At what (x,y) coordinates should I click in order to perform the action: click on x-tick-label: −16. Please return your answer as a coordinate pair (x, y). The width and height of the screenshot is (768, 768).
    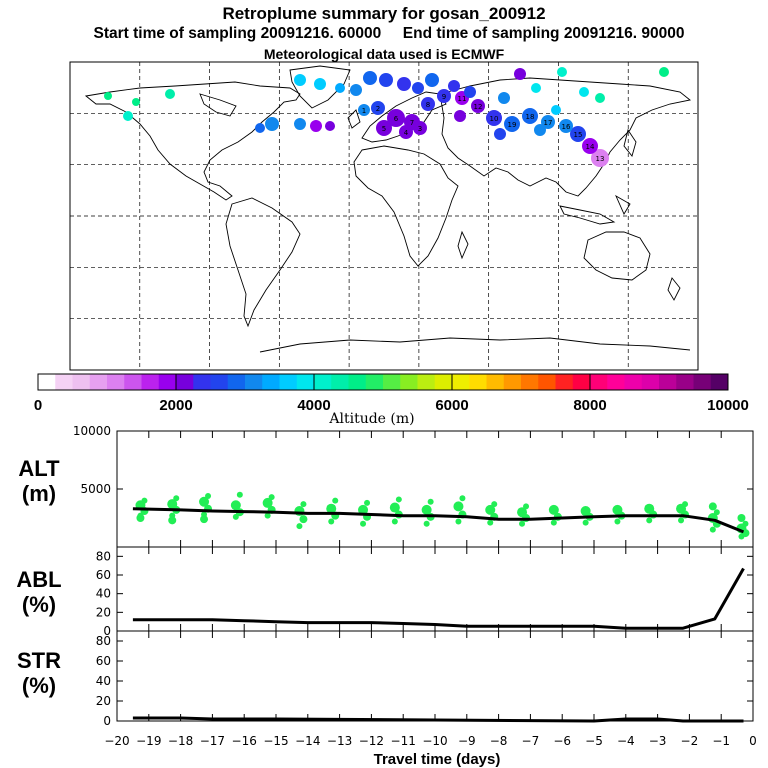
    Looking at the image, I should click on (244, 741).